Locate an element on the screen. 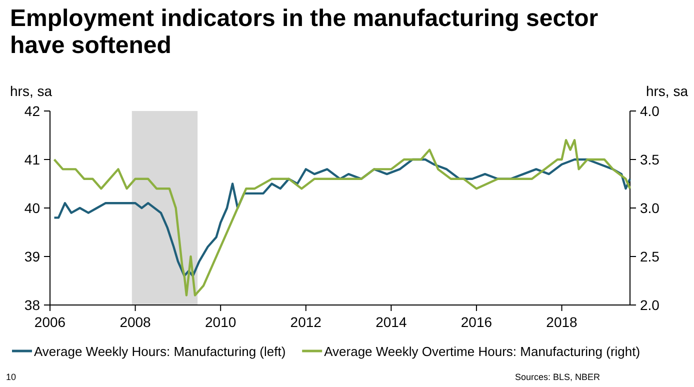 The image size is (694, 387). y-tick-label: 41 is located at coordinates (32, 160).